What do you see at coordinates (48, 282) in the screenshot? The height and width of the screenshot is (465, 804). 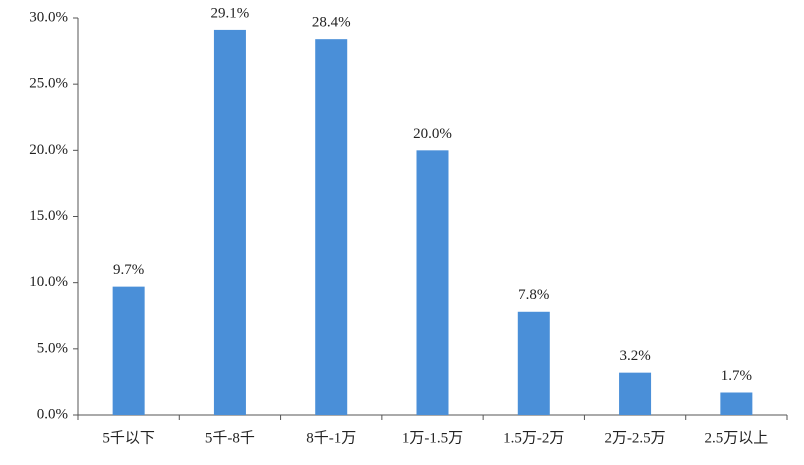 I see `y-tick-label: 10.0%` at bounding box center [48, 282].